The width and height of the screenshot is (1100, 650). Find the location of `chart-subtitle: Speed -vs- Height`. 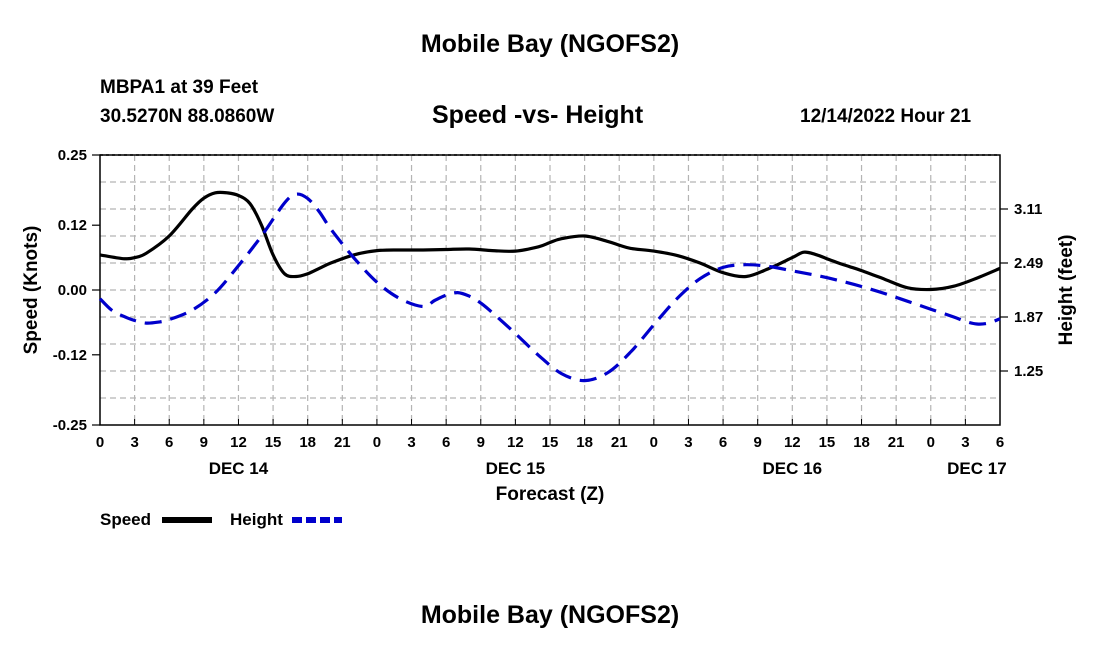

chart-subtitle: Speed -vs- Height is located at coordinates (538, 115).